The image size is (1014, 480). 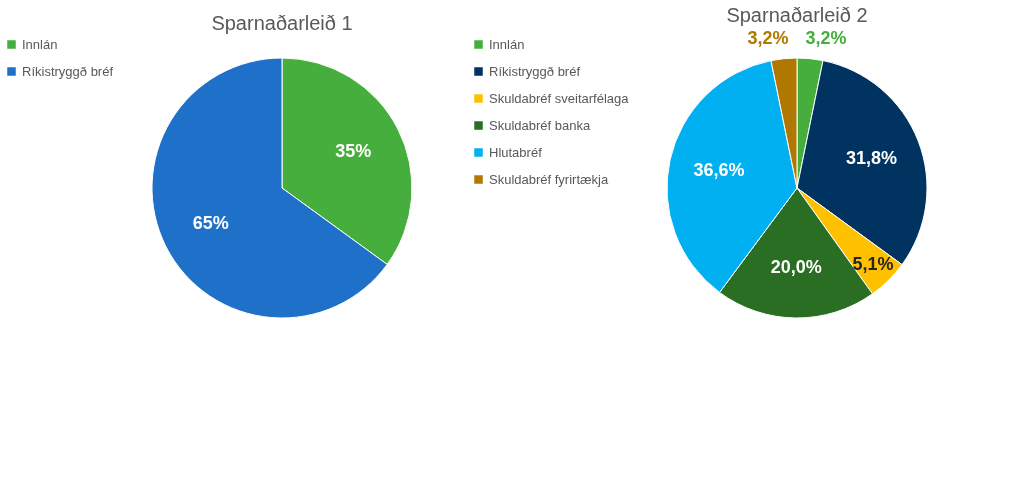 What do you see at coordinates (559, 98) in the screenshot?
I see `legend-label: Skuldabréf sveitarfélaga` at bounding box center [559, 98].